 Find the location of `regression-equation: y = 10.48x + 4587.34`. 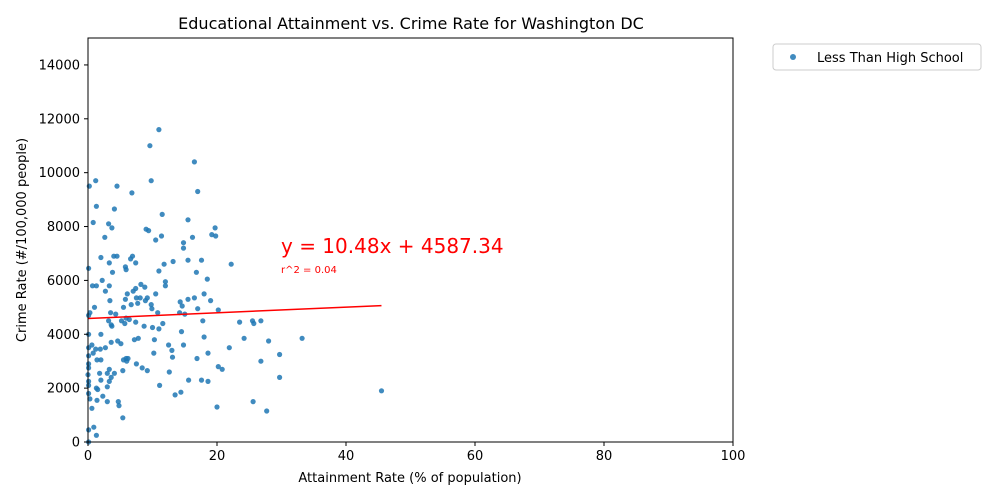

regression-equation: y = 10.48x + 4587.34 is located at coordinates (392, 246).